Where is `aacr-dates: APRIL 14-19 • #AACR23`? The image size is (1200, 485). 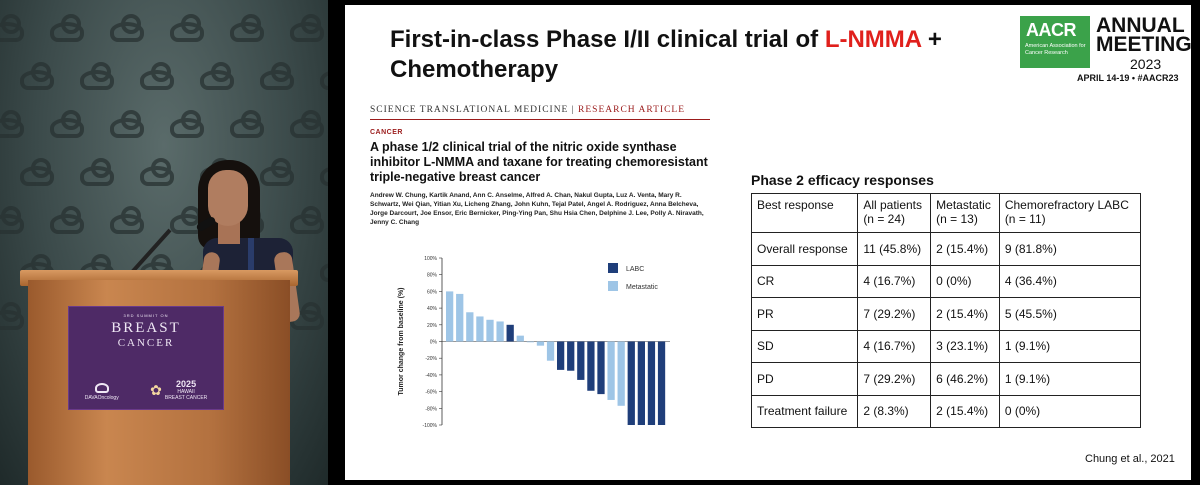
aacr-dates: APRIL 14-19 • #AACR23 is located at coordinates (1128, 78).